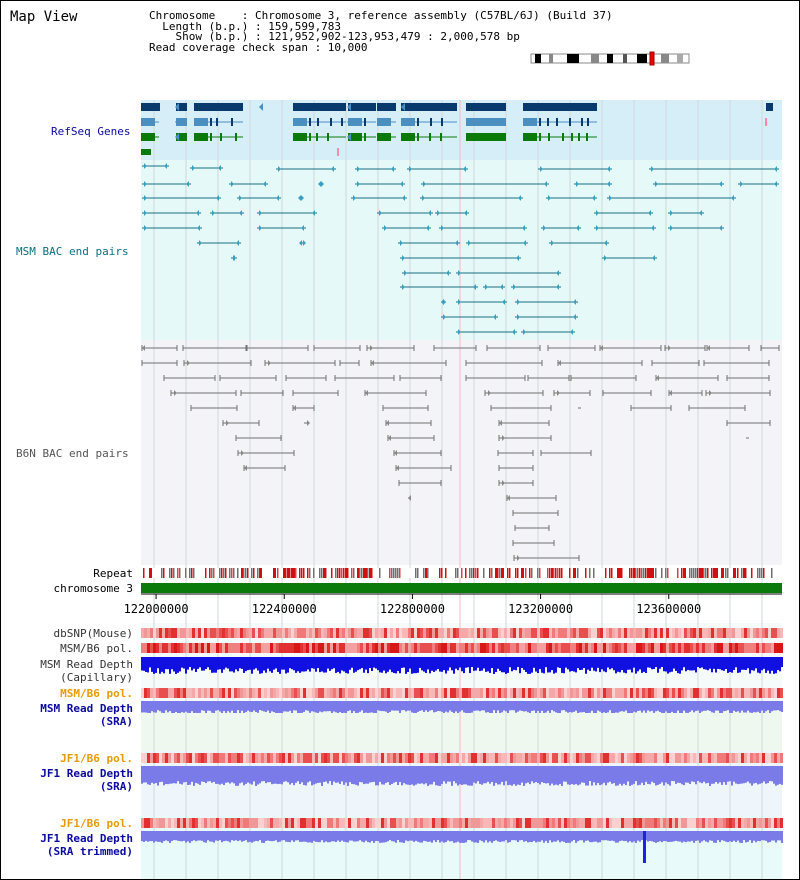  I want to click on track-label-jf1-b6-pol: JF1/B6 pol., so click(96, 758).